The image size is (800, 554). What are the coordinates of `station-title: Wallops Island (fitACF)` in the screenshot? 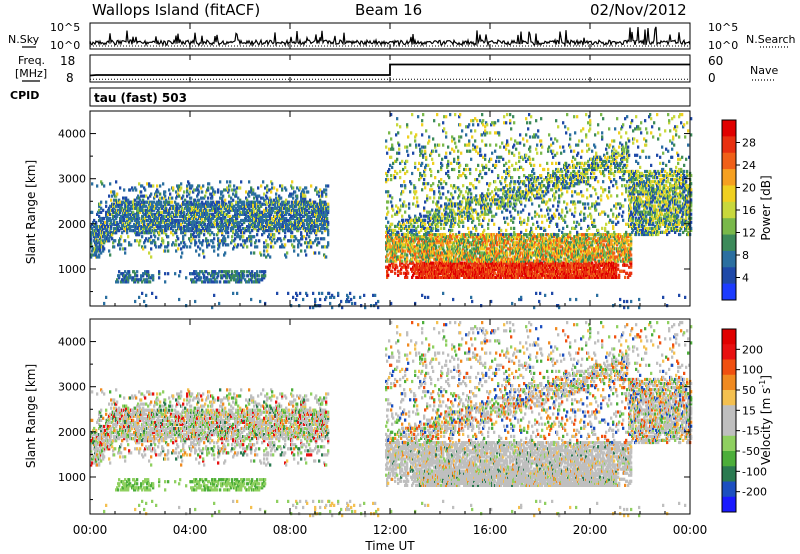 It's located at (176, 10).